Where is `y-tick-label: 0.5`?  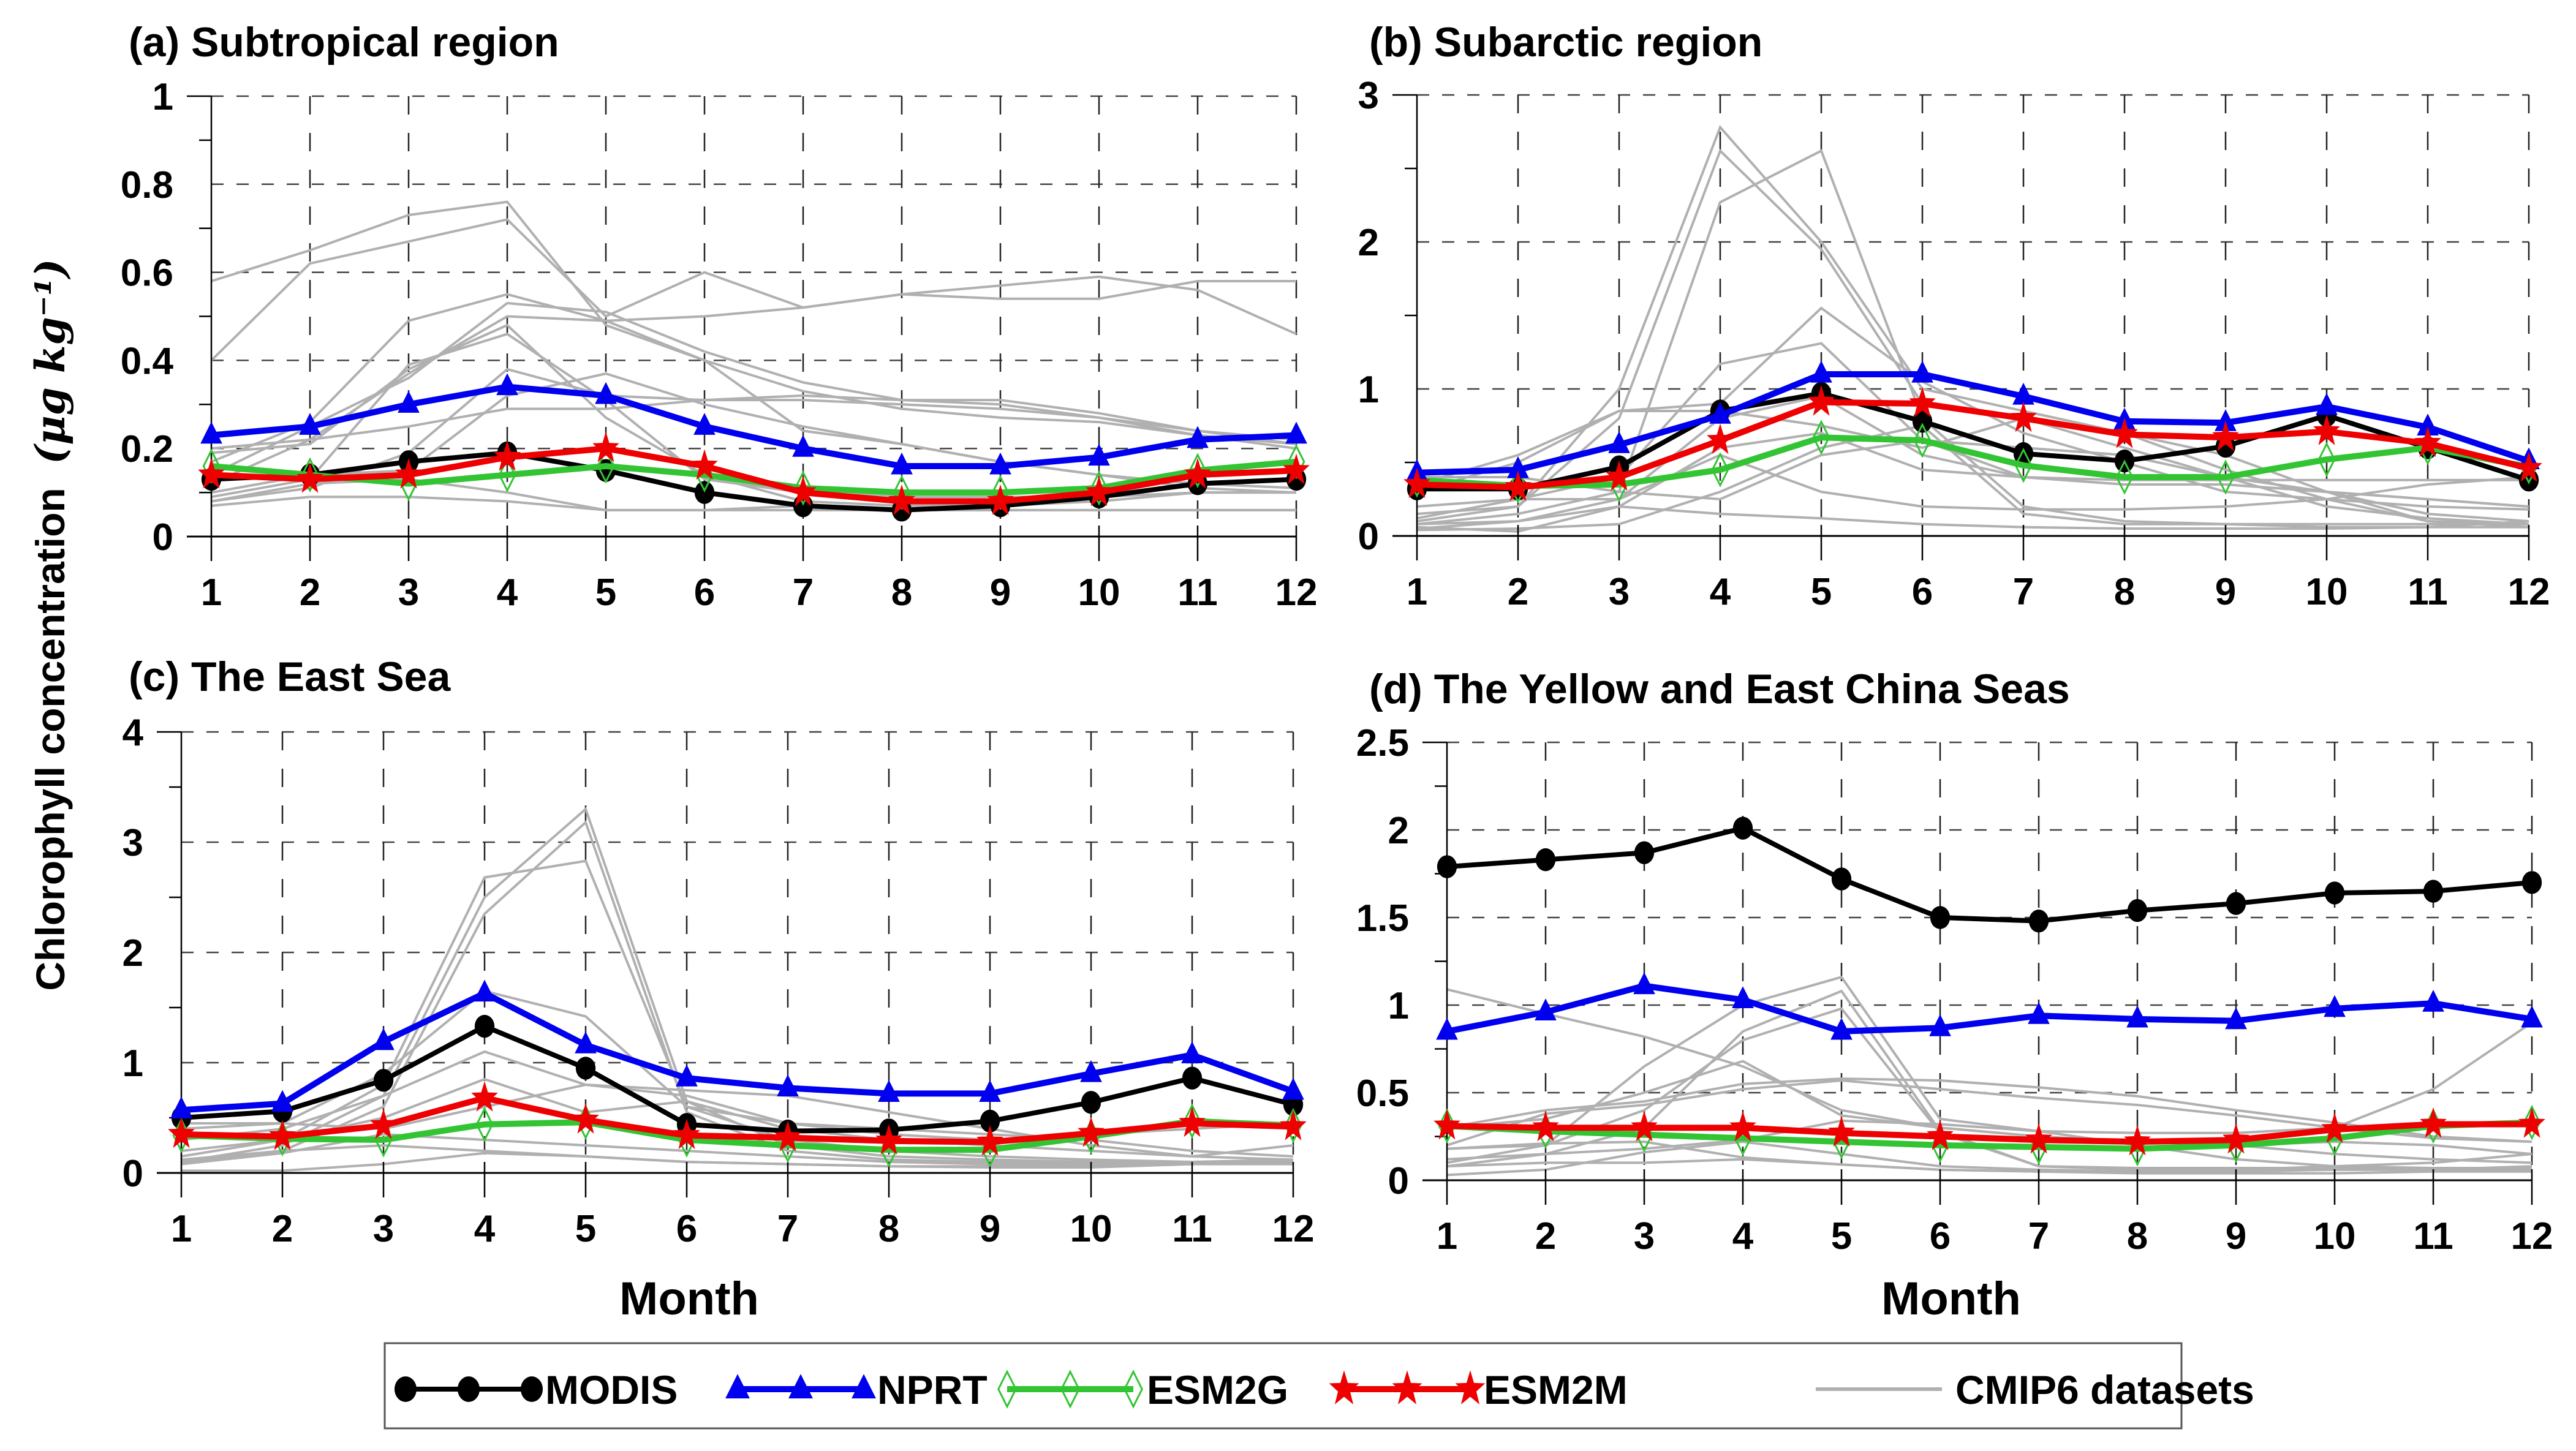 y-tick-label: 0.5 is located at coordinates (1382, 1093).